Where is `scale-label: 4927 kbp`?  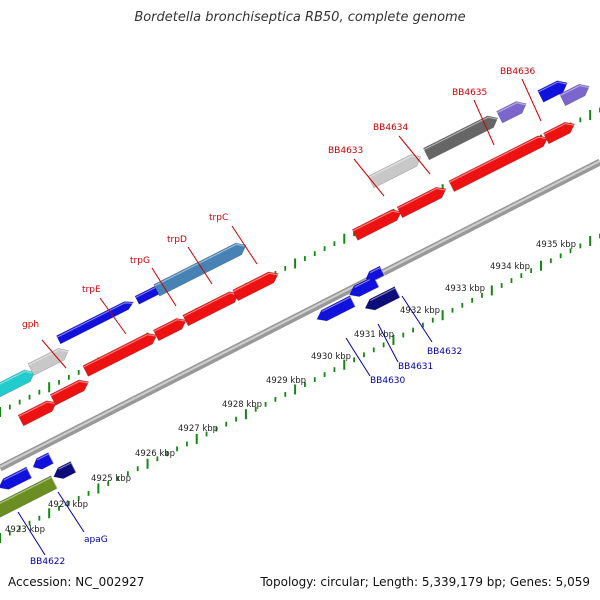
scale-label: 4927 kbp is located at coordinates (198, 429).